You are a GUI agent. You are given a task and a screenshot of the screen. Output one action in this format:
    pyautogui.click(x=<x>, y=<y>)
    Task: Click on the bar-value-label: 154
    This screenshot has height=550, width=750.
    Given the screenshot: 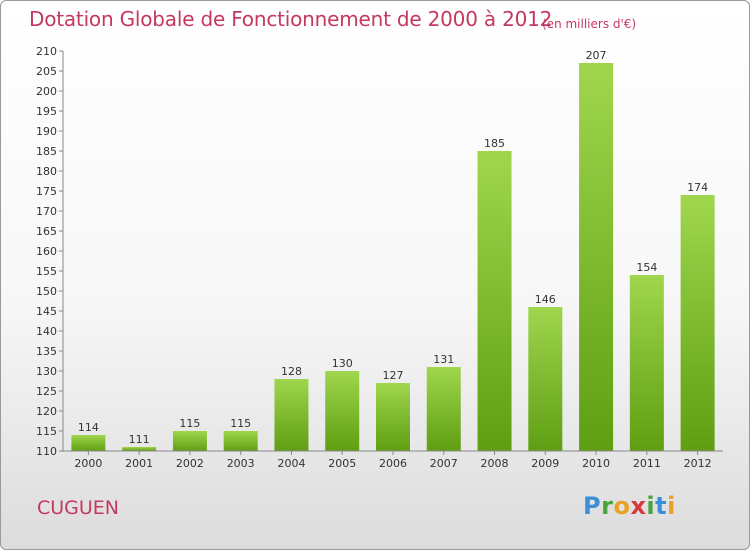 What is the action you would take?
    pyautogui.click(x=646, y=267)
    